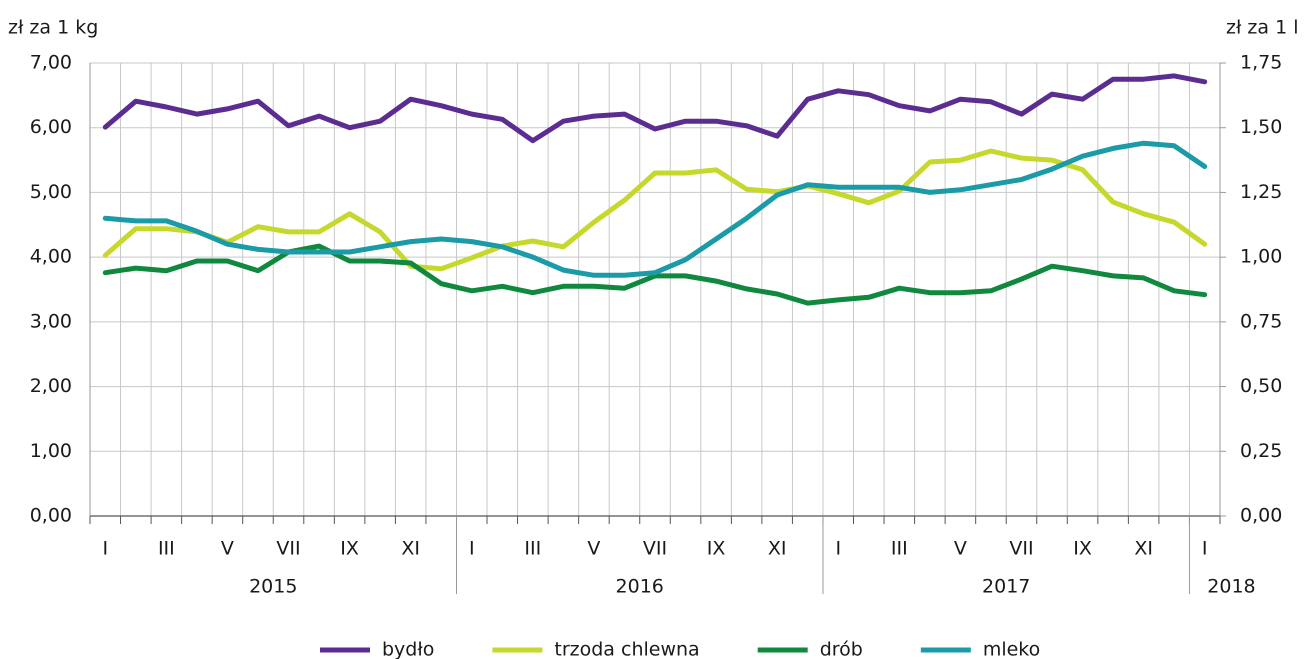 The height and width of the screenshot is (659, 1306). Describe the element at coordinates (273, 587) in the screenshot. I see `x-group-label: 2015` at that location.